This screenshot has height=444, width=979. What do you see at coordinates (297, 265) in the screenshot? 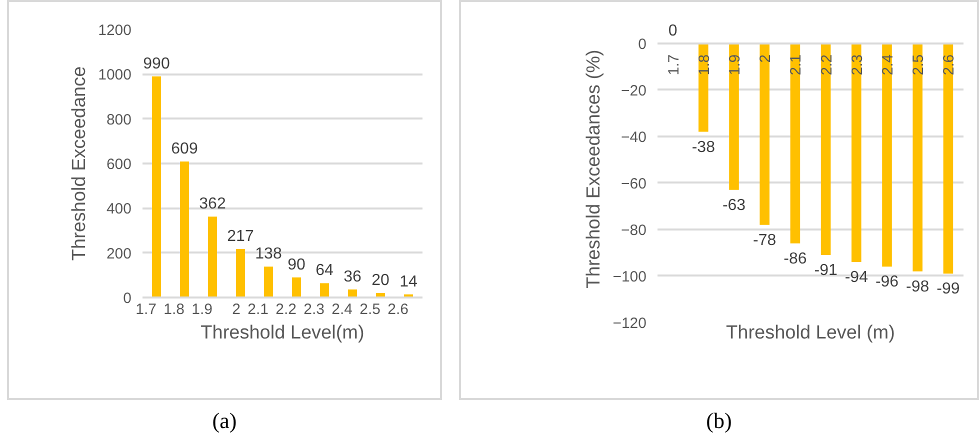
I see `data-label: 90` at bounding box center [297, 265].